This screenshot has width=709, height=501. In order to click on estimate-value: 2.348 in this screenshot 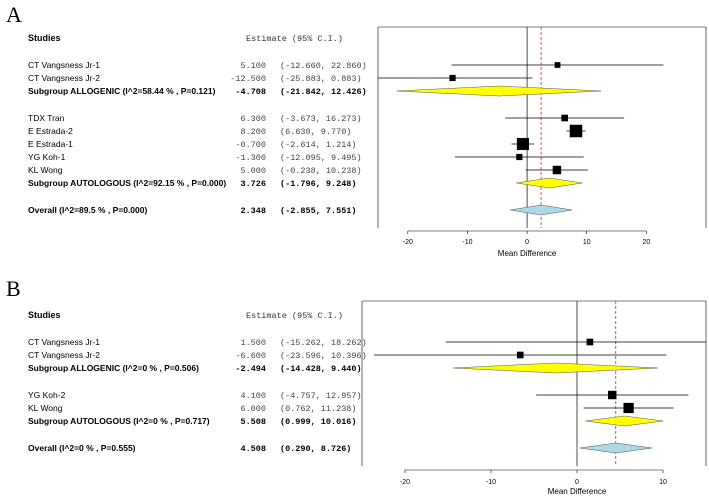, I will do `click(253, 211)`.